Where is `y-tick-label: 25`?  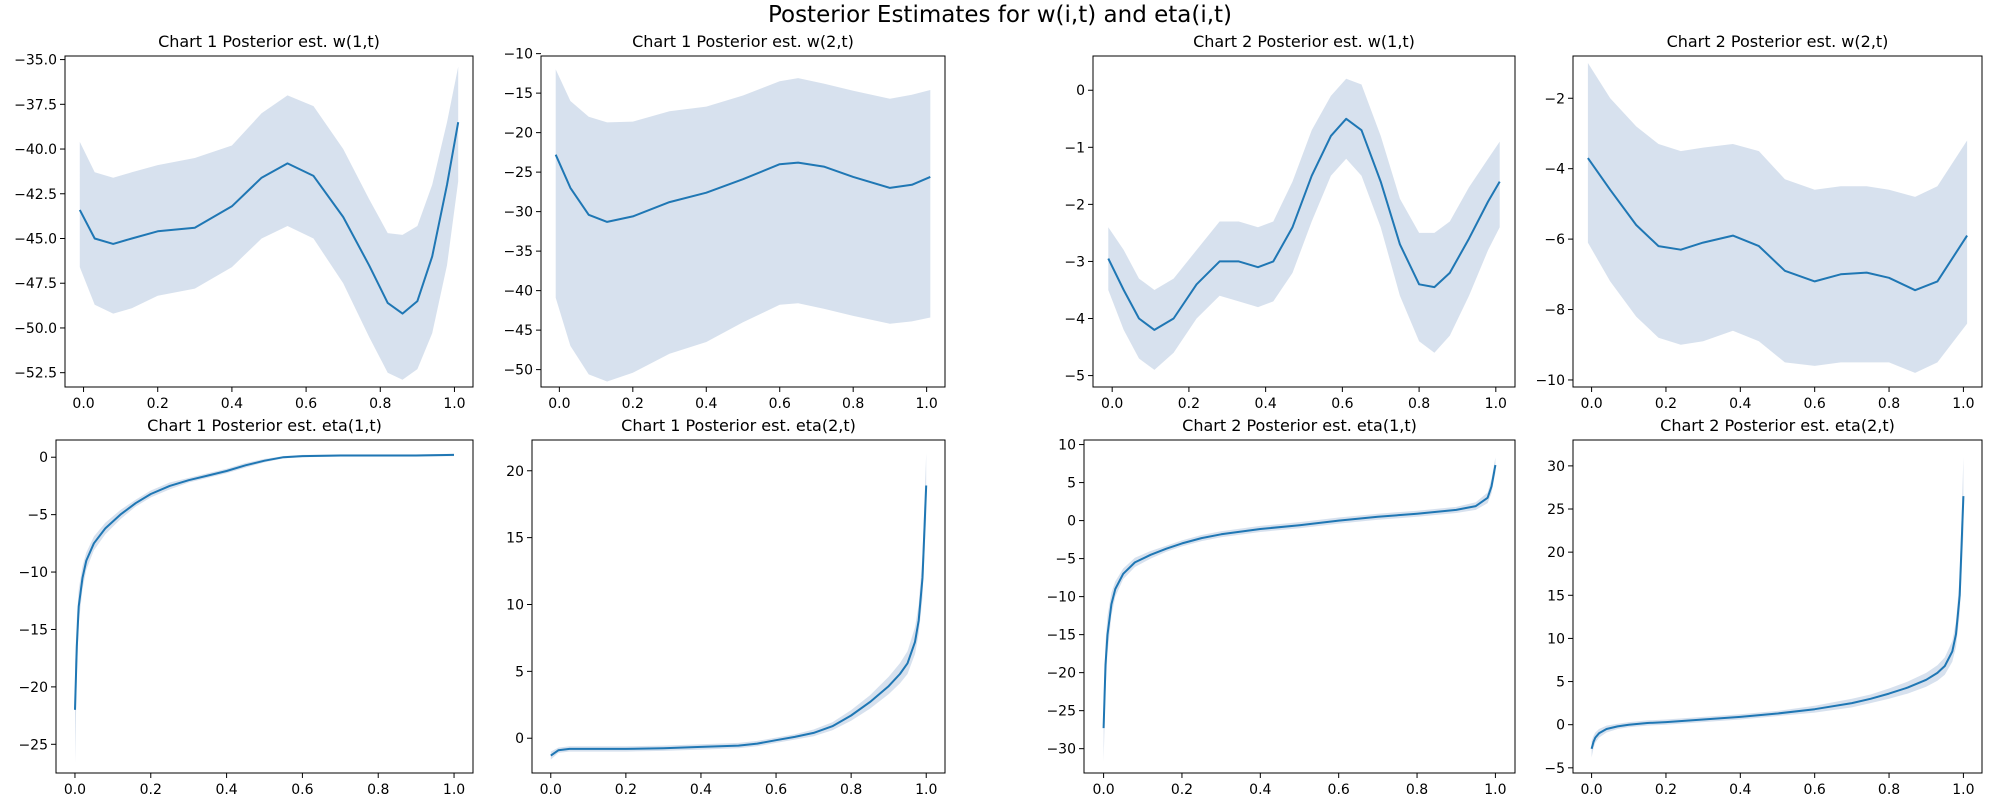 y-tick-label: 25 is located at coordinates (1556, 510).